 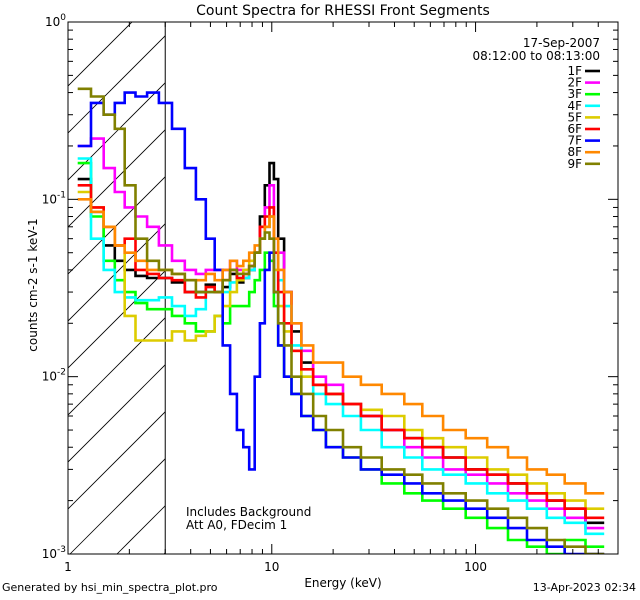 I want to click on y-axis-label: counts cm-2 s-1 keV-1, so click(x=33, y=284).